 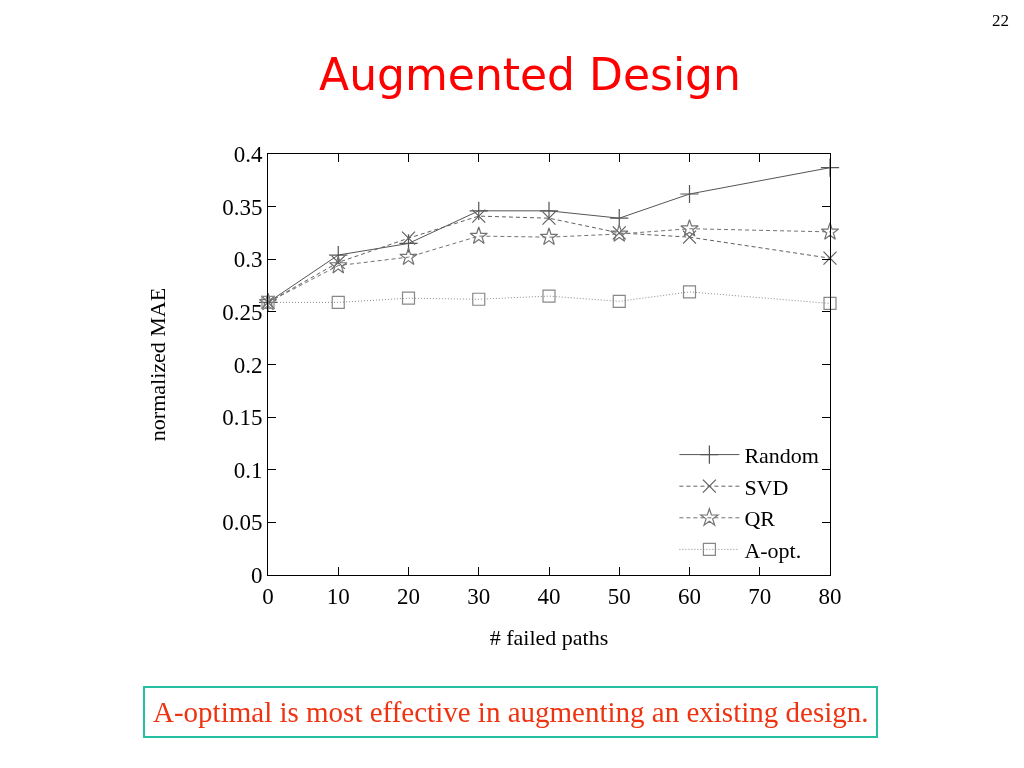 What do you see at coordinates (338, 596) in the screenshot?
I see `x-tick-label: 10` at bounding box center [338, 596].